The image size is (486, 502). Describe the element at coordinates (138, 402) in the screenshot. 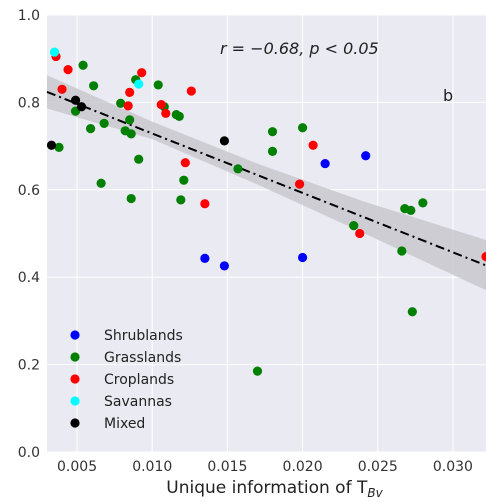

I see `legend-label-savannas: Savannas` at that location.